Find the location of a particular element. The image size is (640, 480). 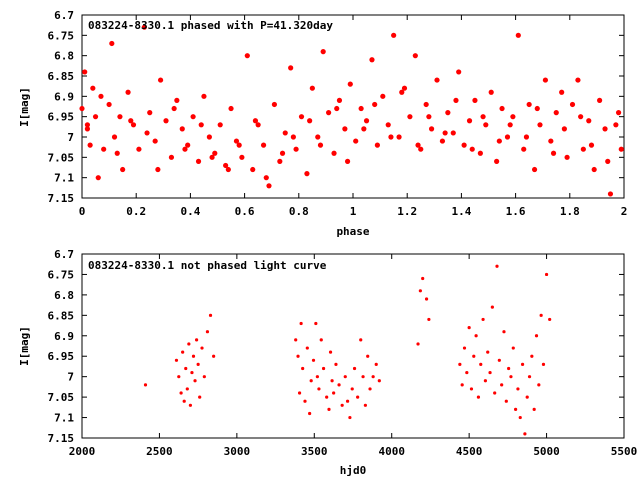

x-tick-label: 1.2 is located at coordinates (407, 211).